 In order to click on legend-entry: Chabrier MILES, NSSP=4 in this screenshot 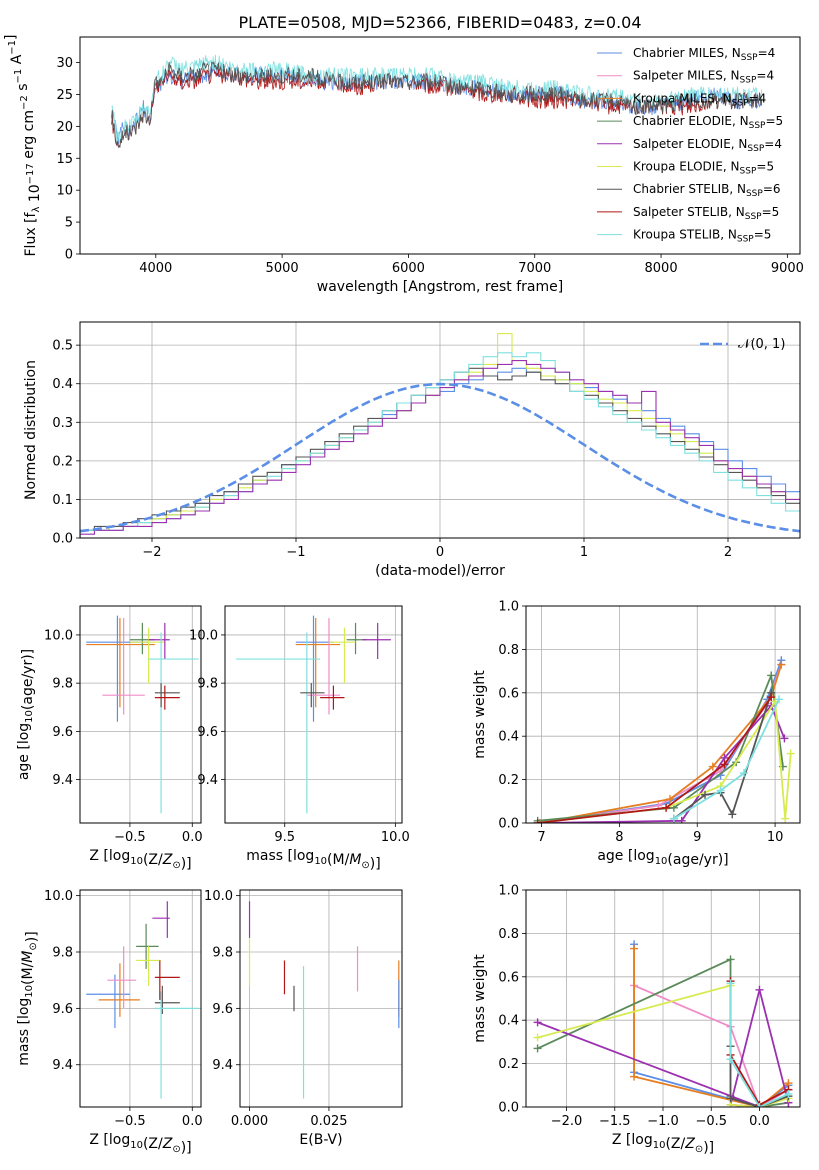, I will do `click(704, 54)`.